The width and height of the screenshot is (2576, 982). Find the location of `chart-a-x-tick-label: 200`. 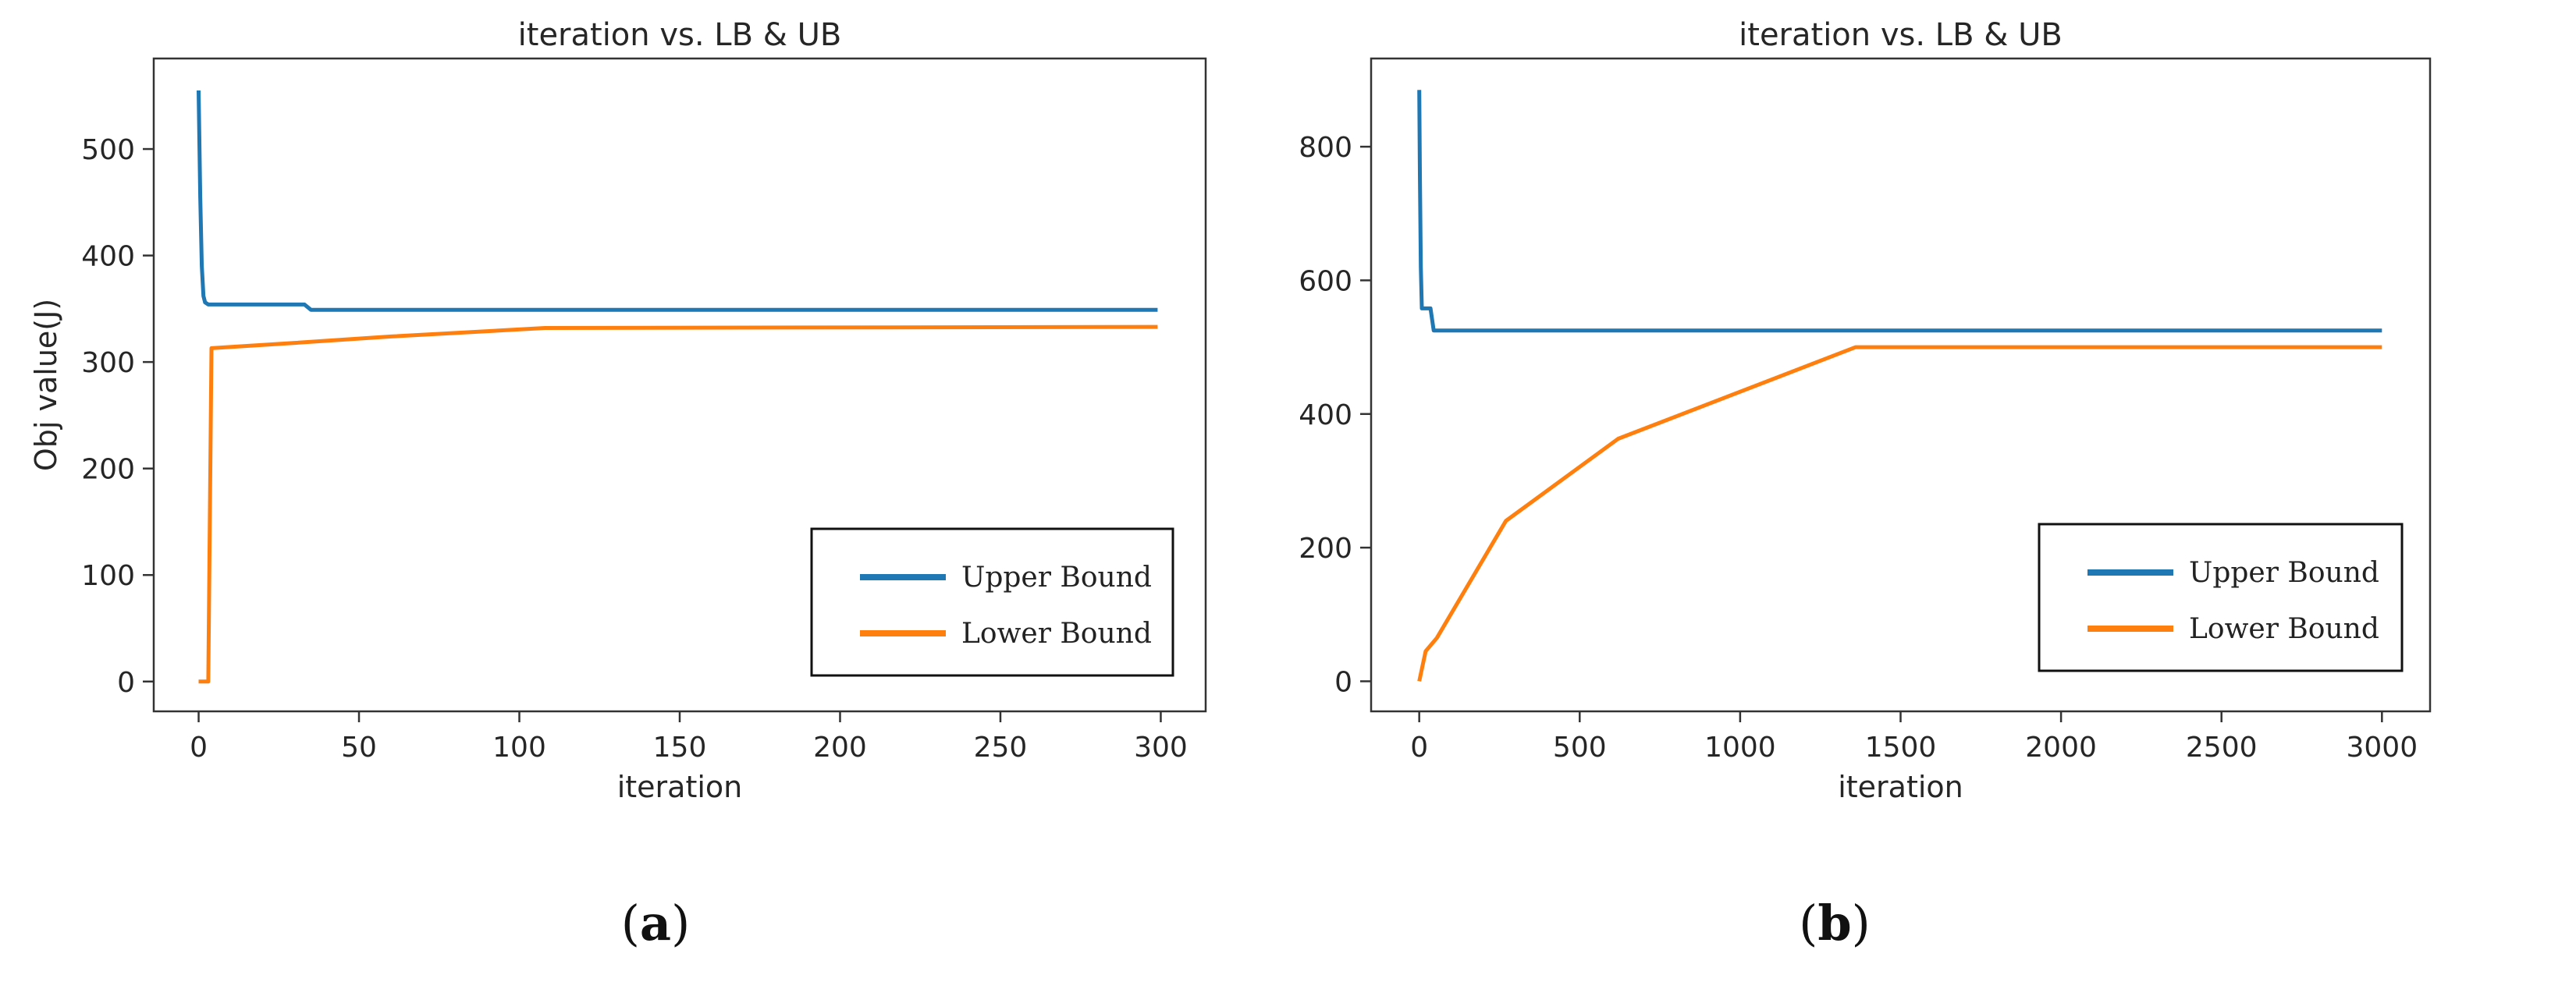

chart-a-x-tick-label: 200 is located at coordinates (840, 748).